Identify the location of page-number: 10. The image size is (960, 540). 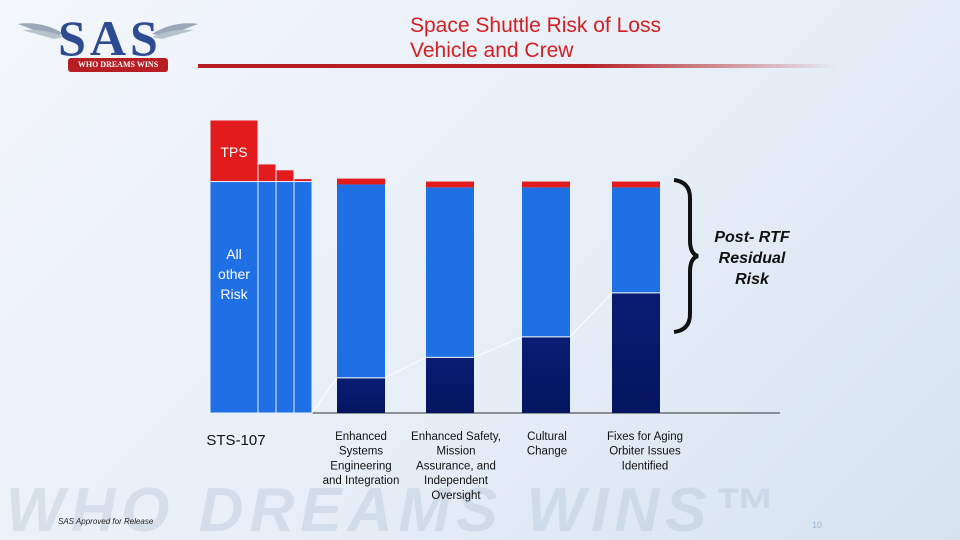
(817, 525).